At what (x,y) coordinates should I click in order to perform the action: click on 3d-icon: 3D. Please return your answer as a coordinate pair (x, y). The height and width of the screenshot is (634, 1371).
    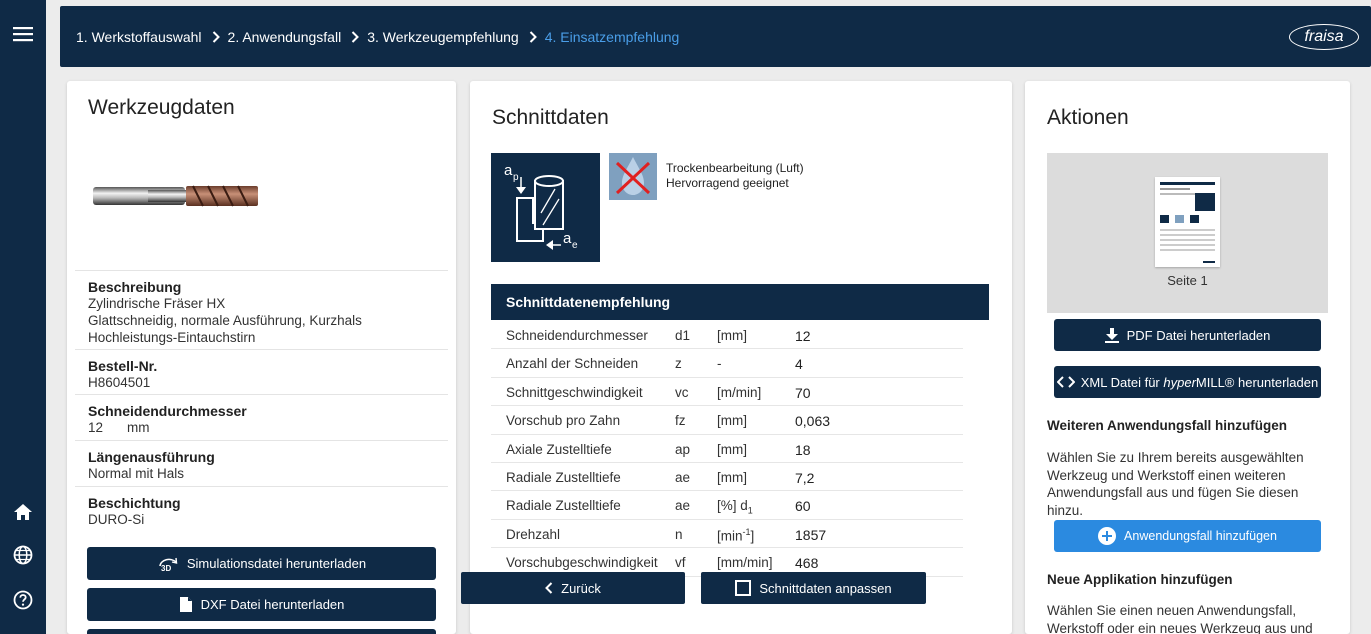
    Looking at the image, I should click on (168, 564).